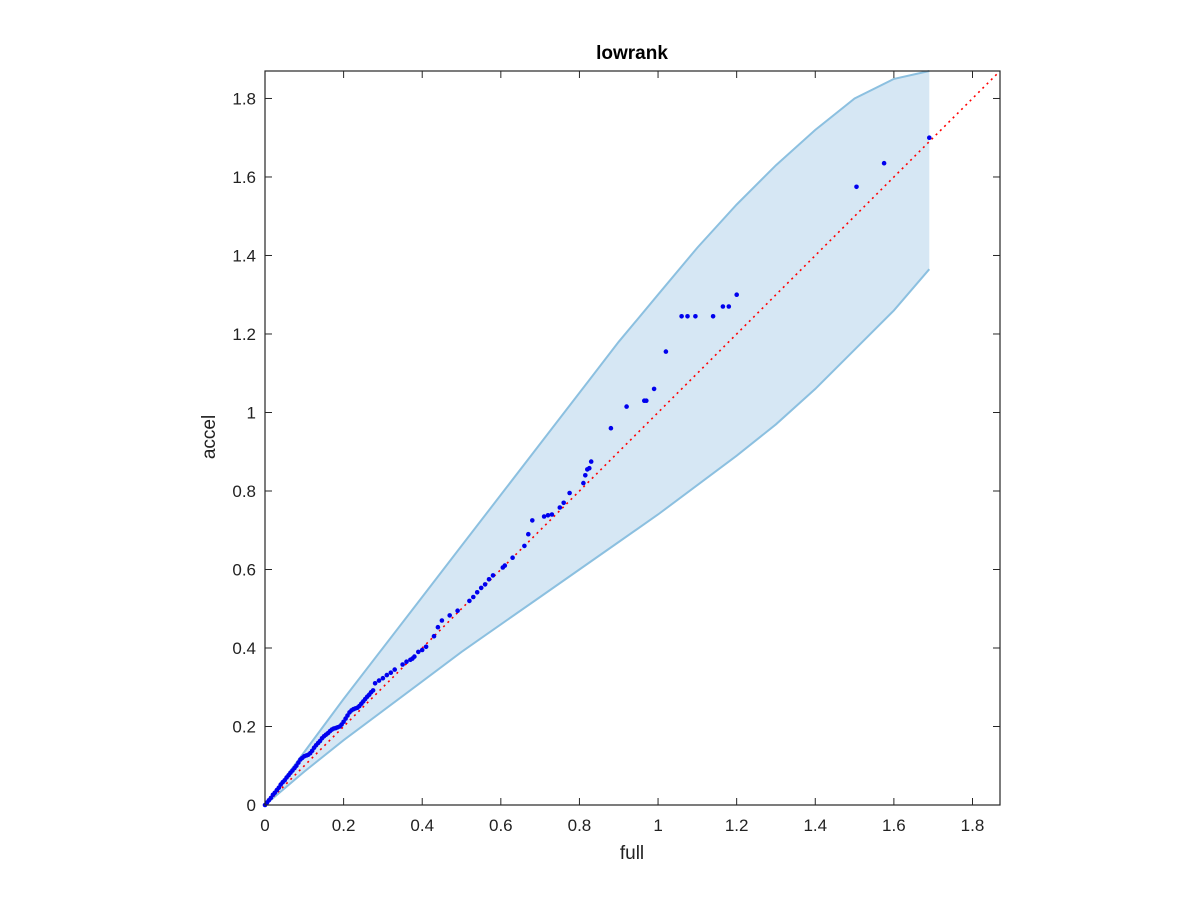 This screenshot has width=1200, height=900. I want to click on x-tick-label: 0, so click(264, 825).